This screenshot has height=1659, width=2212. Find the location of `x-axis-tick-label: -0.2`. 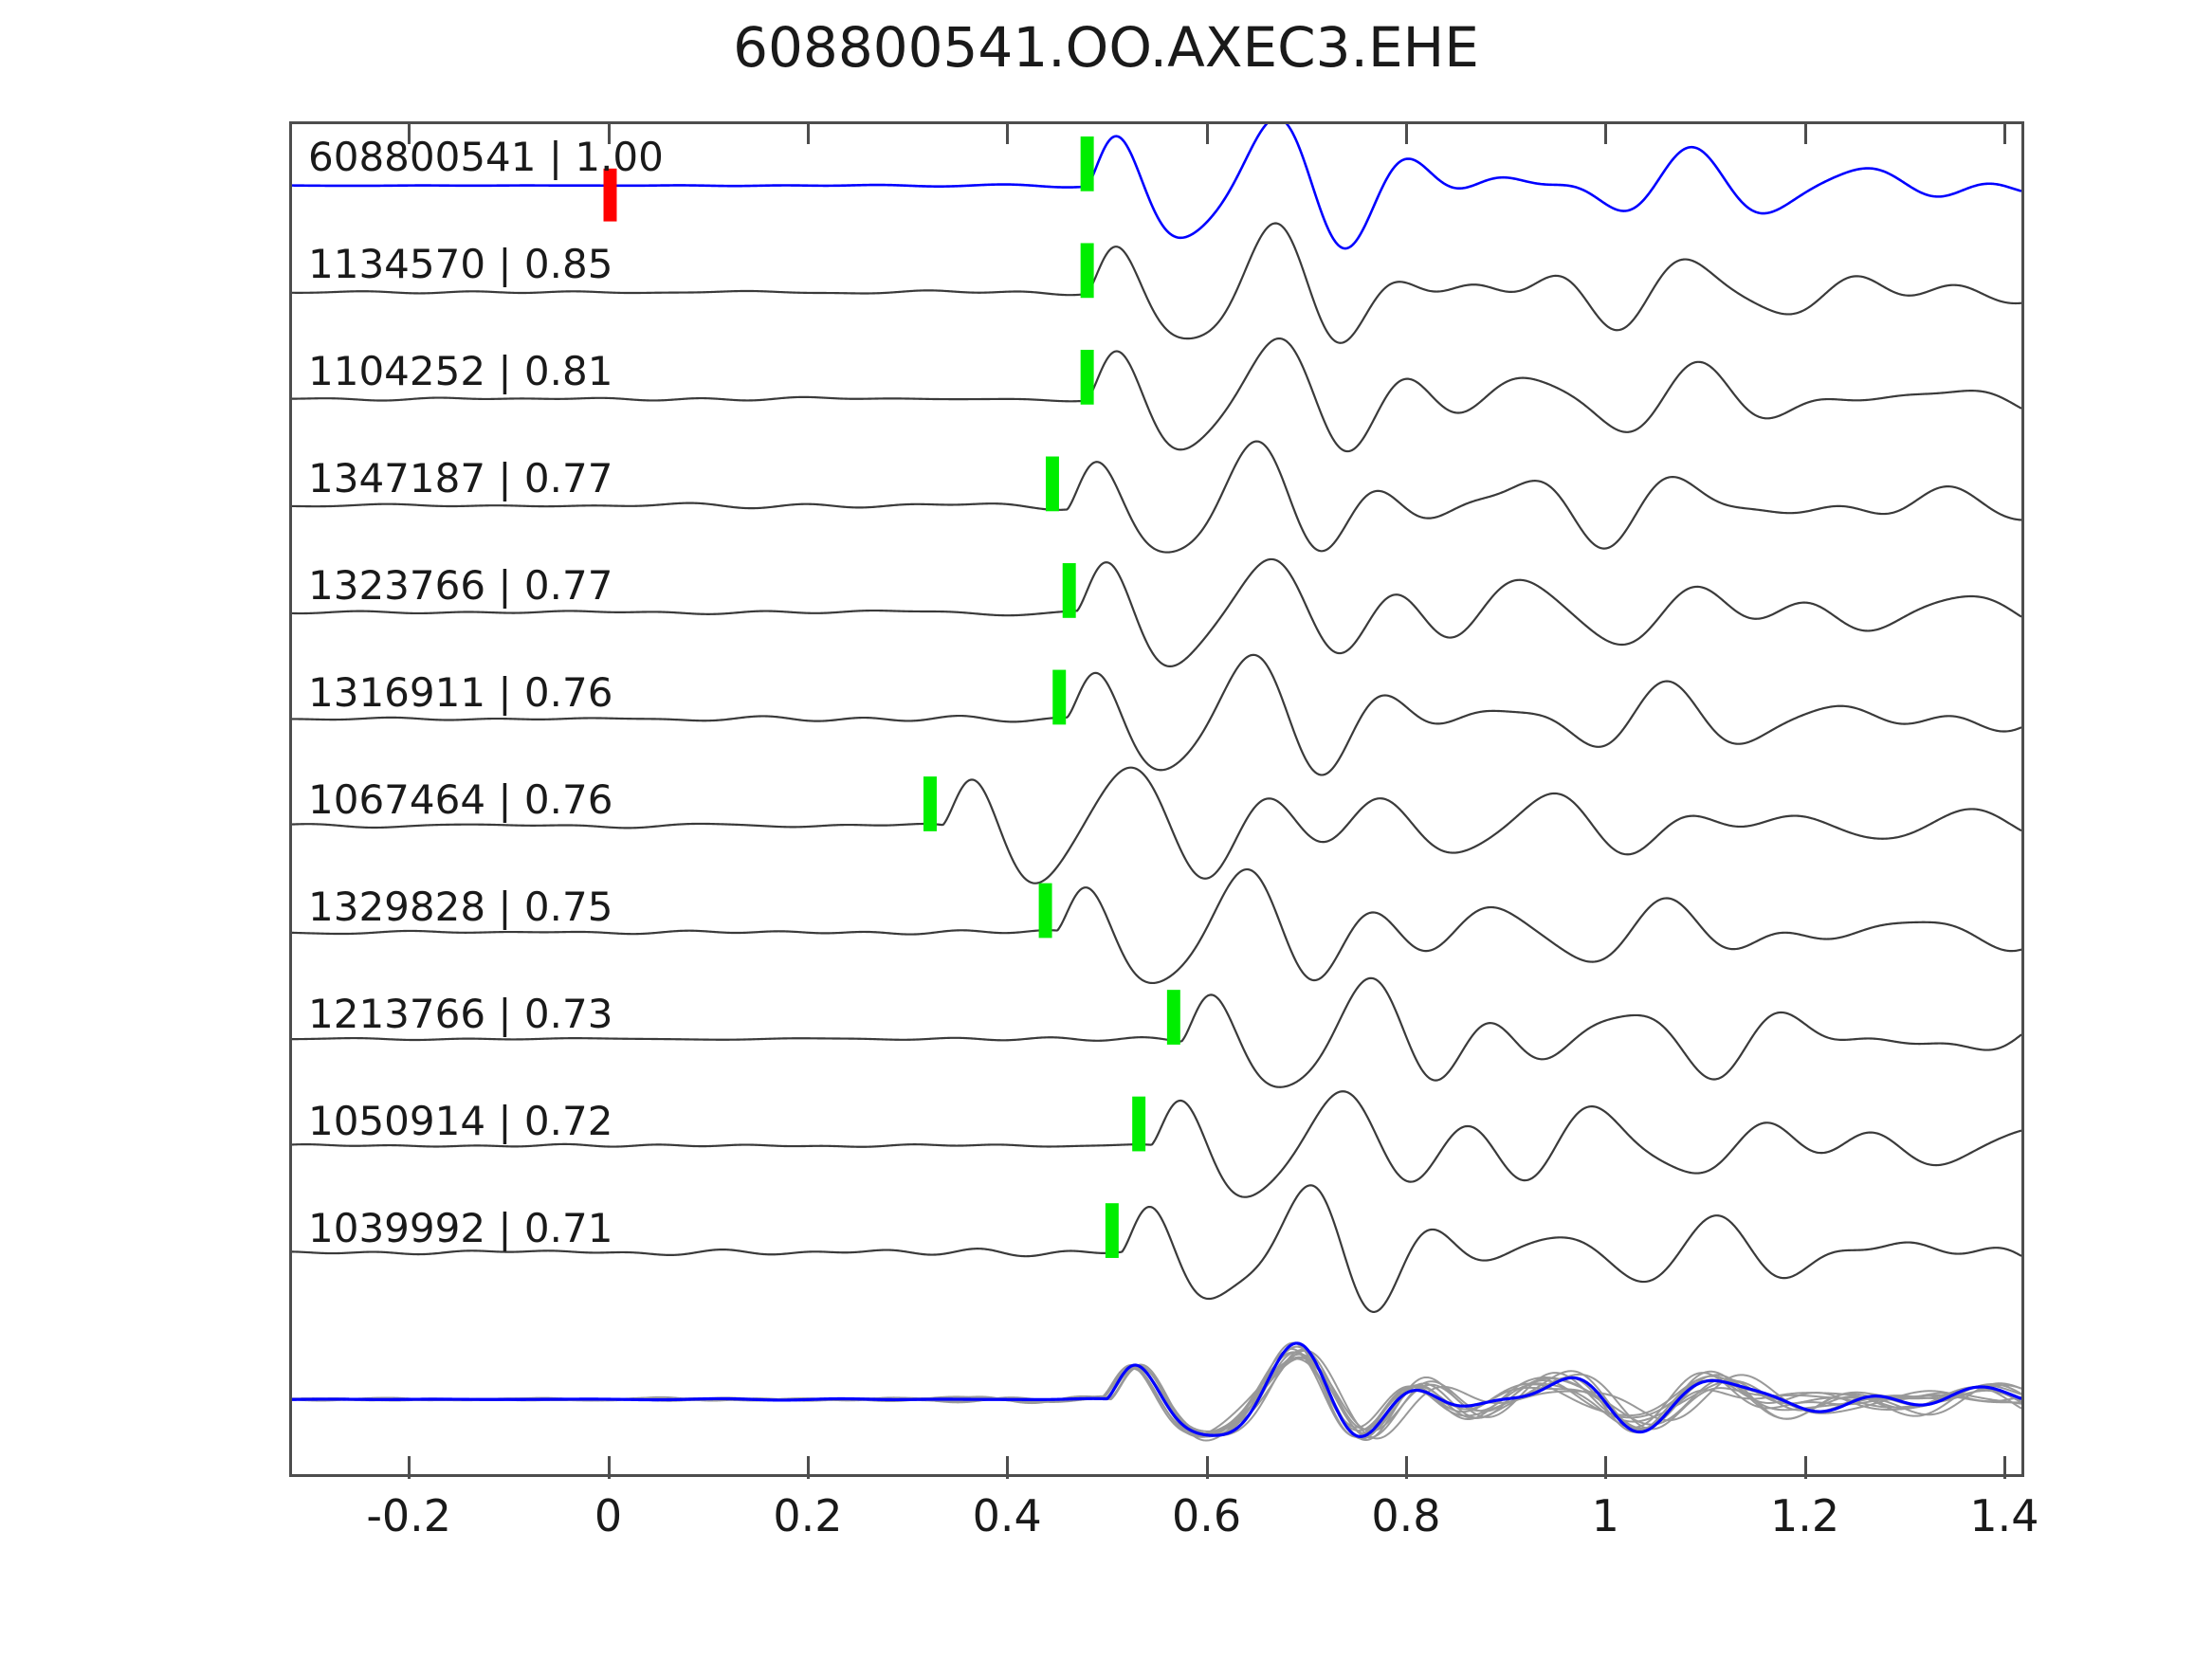

x-axis-tick-label: -0.2 is located at coordinates (409, 1515).